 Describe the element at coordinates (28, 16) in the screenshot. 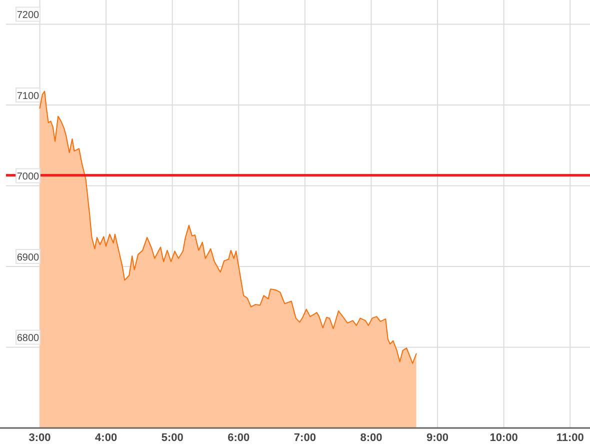

I see `y-tick-label: 7200` at that location.